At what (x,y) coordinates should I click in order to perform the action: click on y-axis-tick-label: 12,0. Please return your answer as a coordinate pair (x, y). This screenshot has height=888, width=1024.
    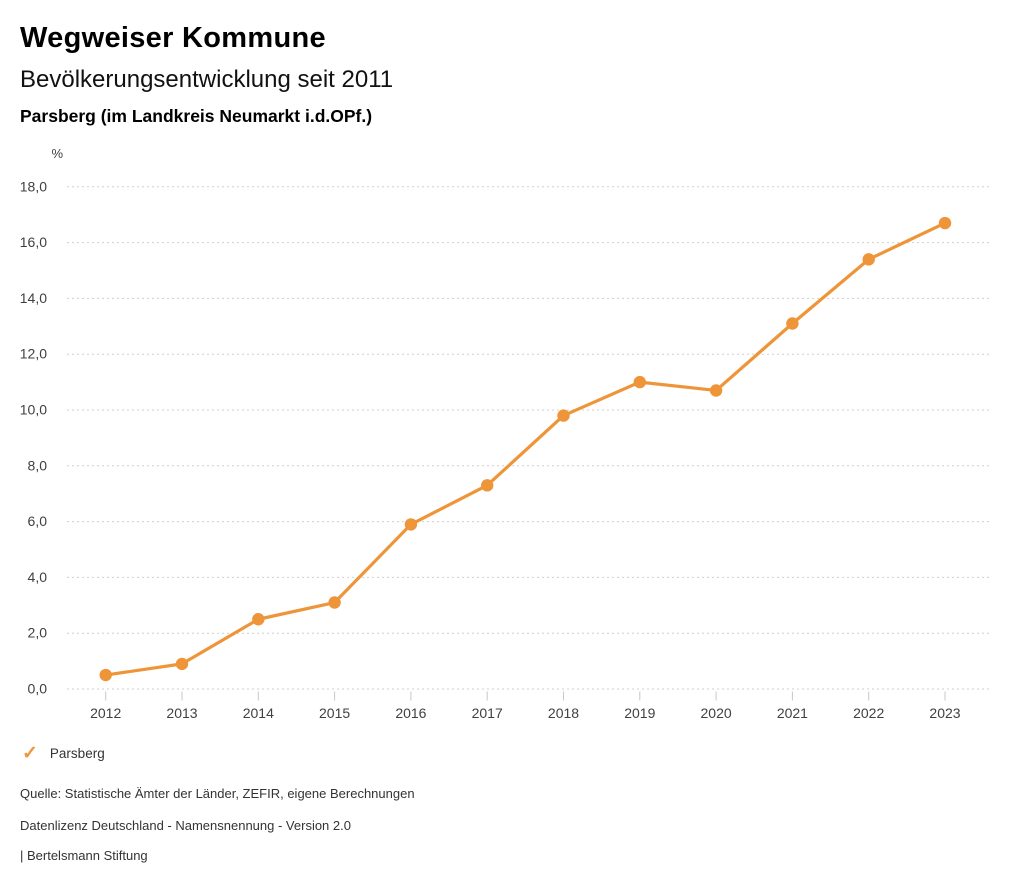
    Looking at the image, I should click on (33, 354).